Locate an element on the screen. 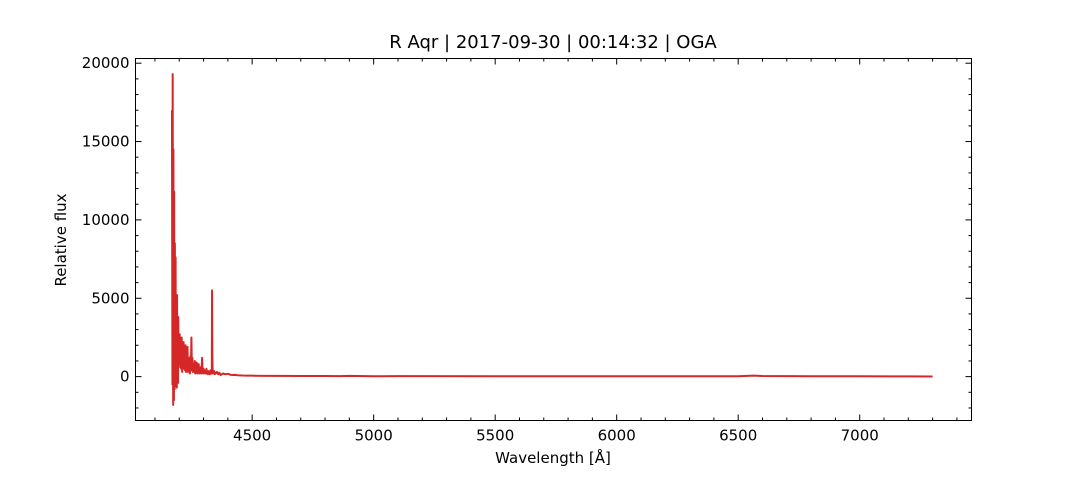 This screenshot has height=480, width=1080. y-tick-label: 10000 is located at coordinates (106, 220).